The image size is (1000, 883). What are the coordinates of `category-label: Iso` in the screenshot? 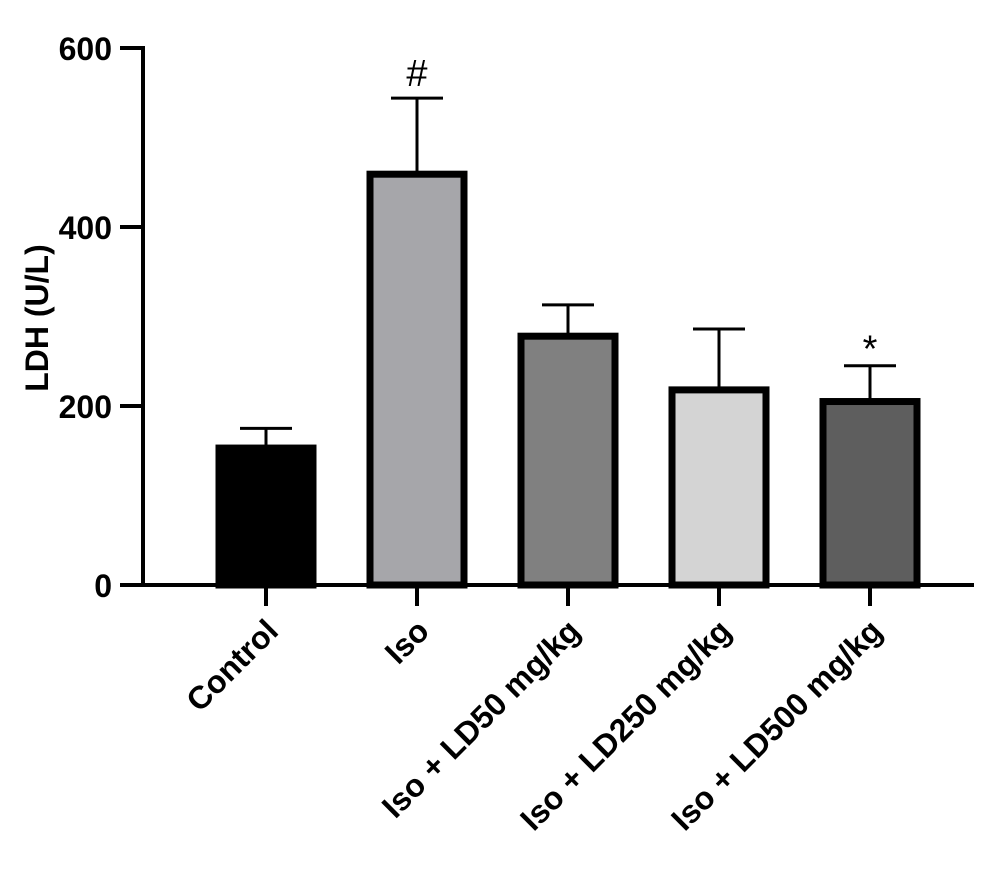 It's located at (407, 641).